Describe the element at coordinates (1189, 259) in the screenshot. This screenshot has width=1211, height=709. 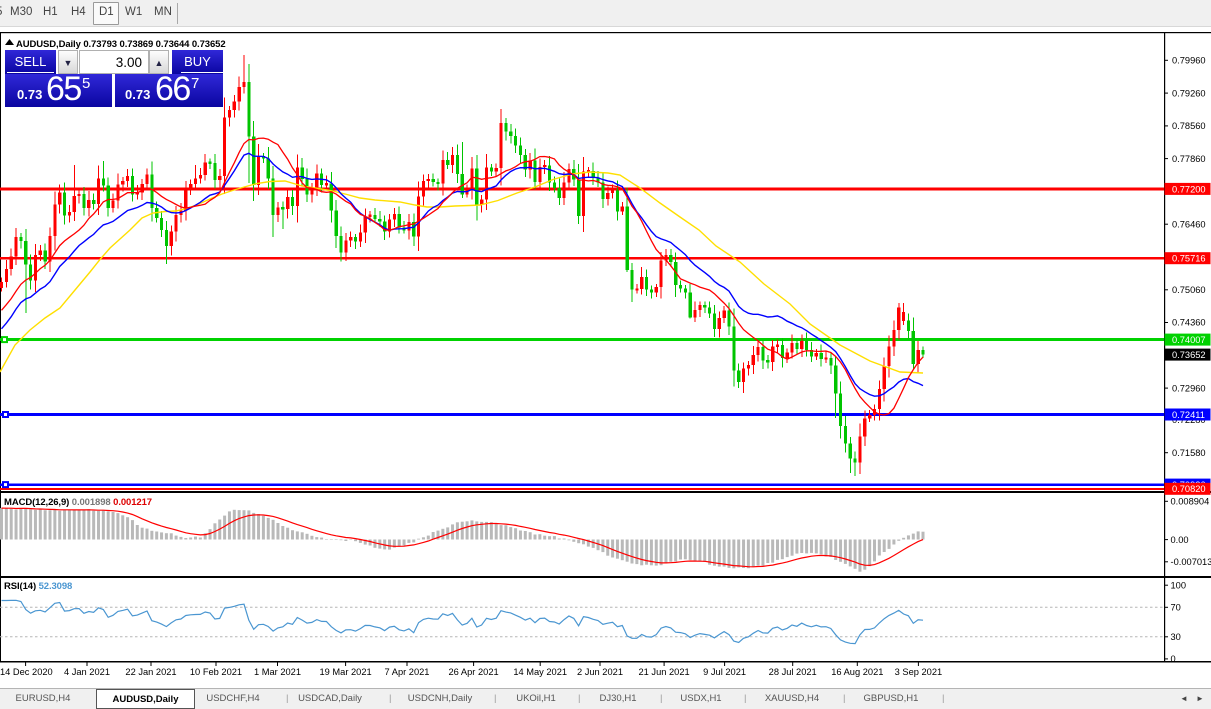
I see `svg-text: 0.75716` at that location.